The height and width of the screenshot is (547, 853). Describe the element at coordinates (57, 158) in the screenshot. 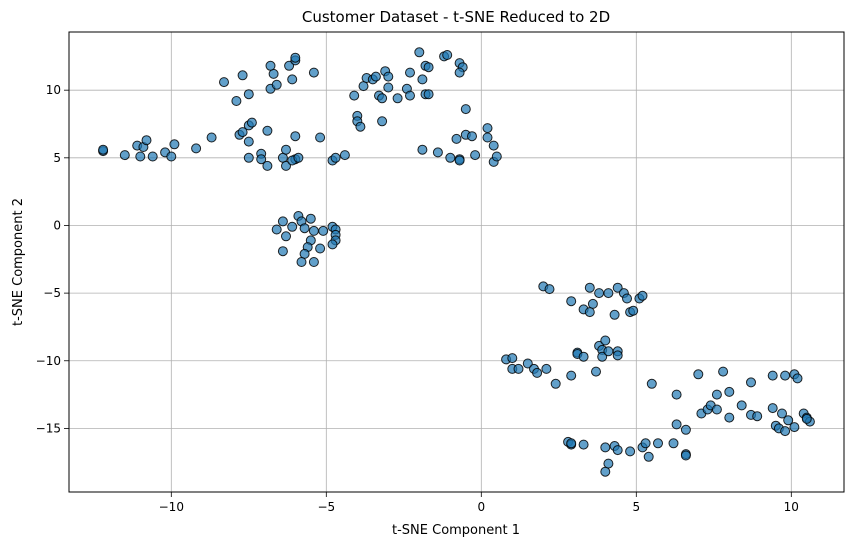

I see `y-tick-label: 5` at that location.